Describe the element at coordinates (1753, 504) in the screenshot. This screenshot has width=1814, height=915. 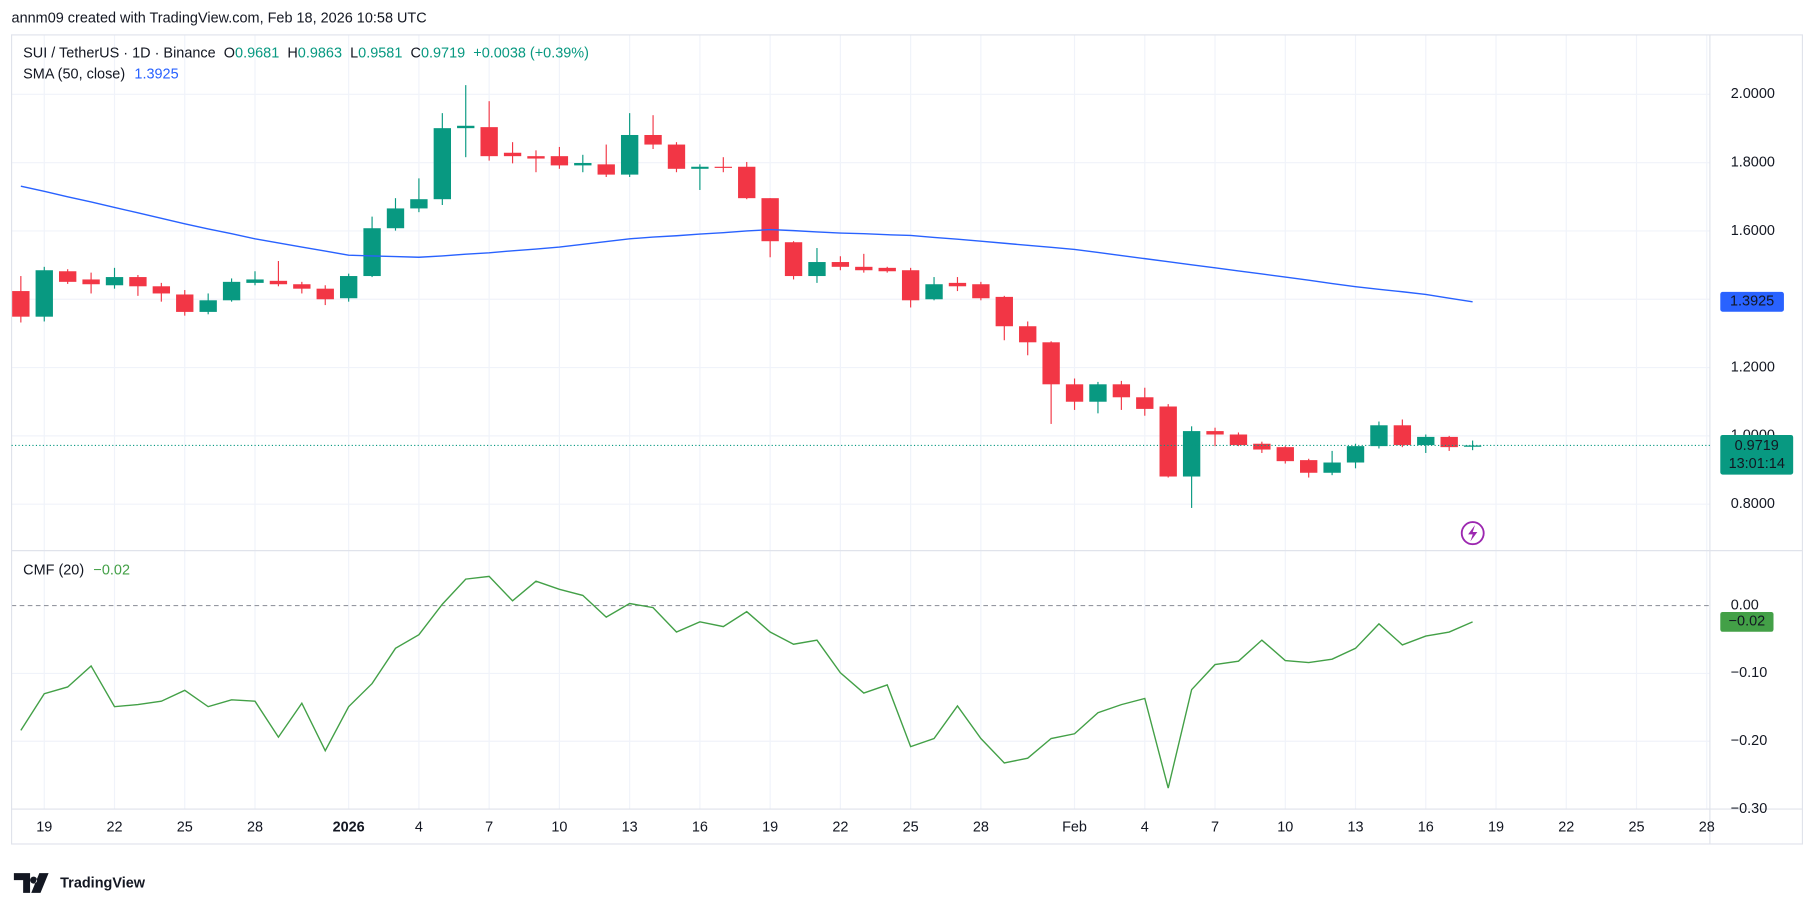
I see `y-tick-label: 0.8000` at that location.